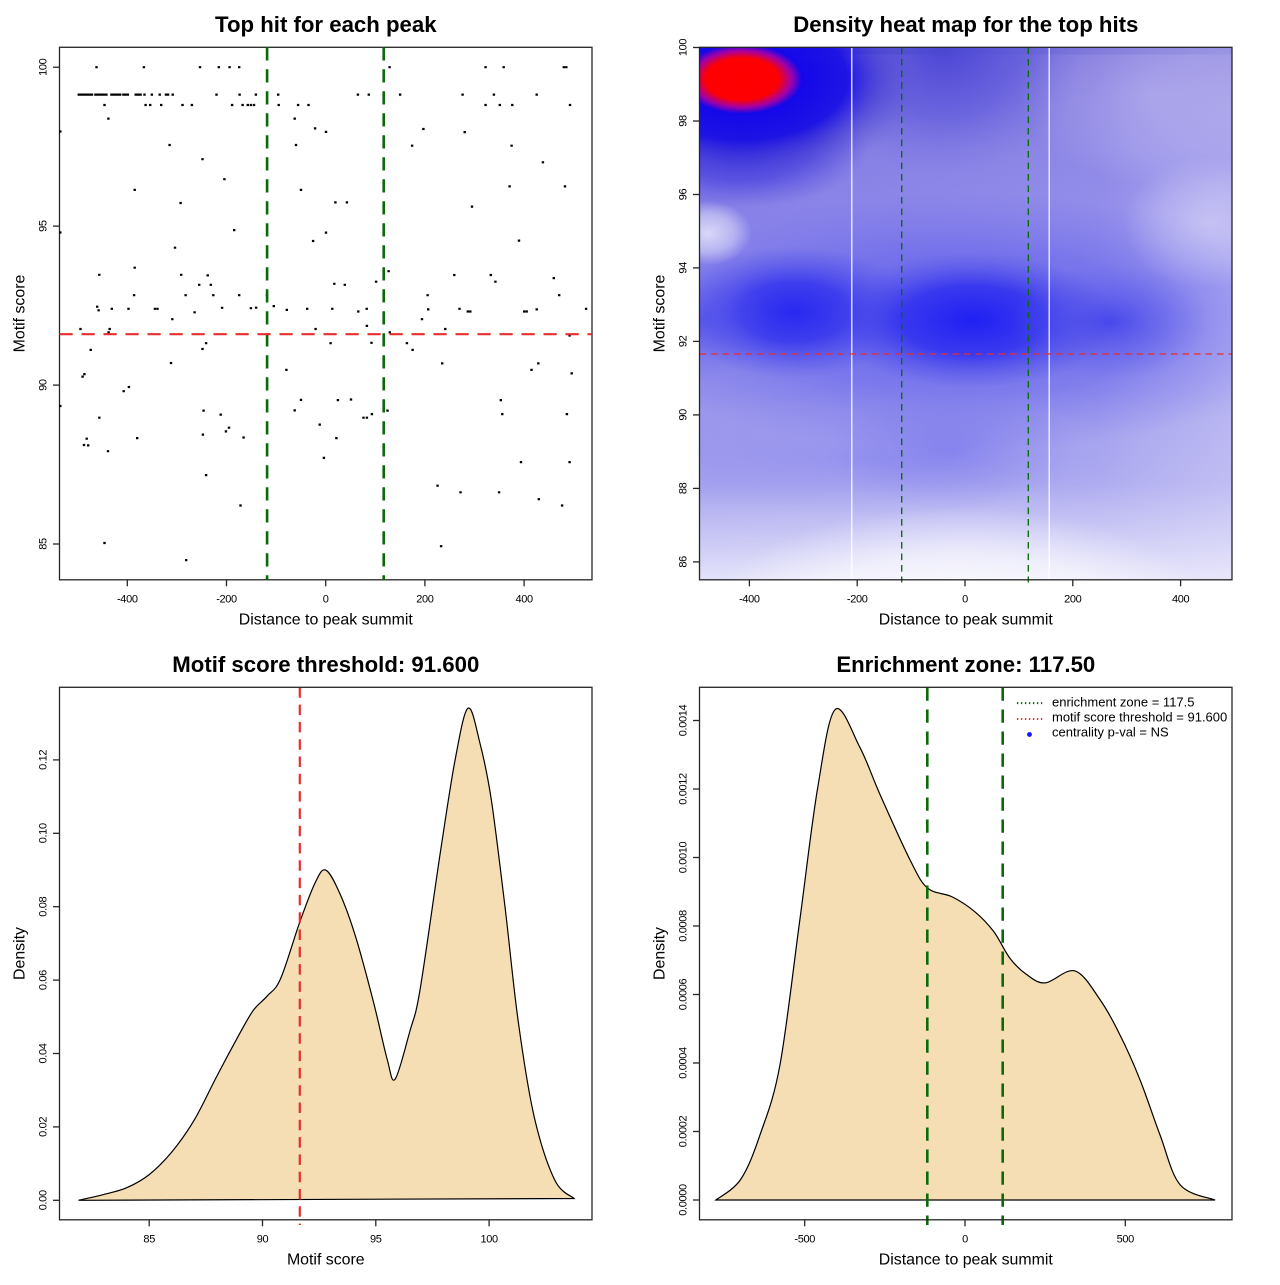  I want to click on svg-text: 0.08, so click(43, 906).